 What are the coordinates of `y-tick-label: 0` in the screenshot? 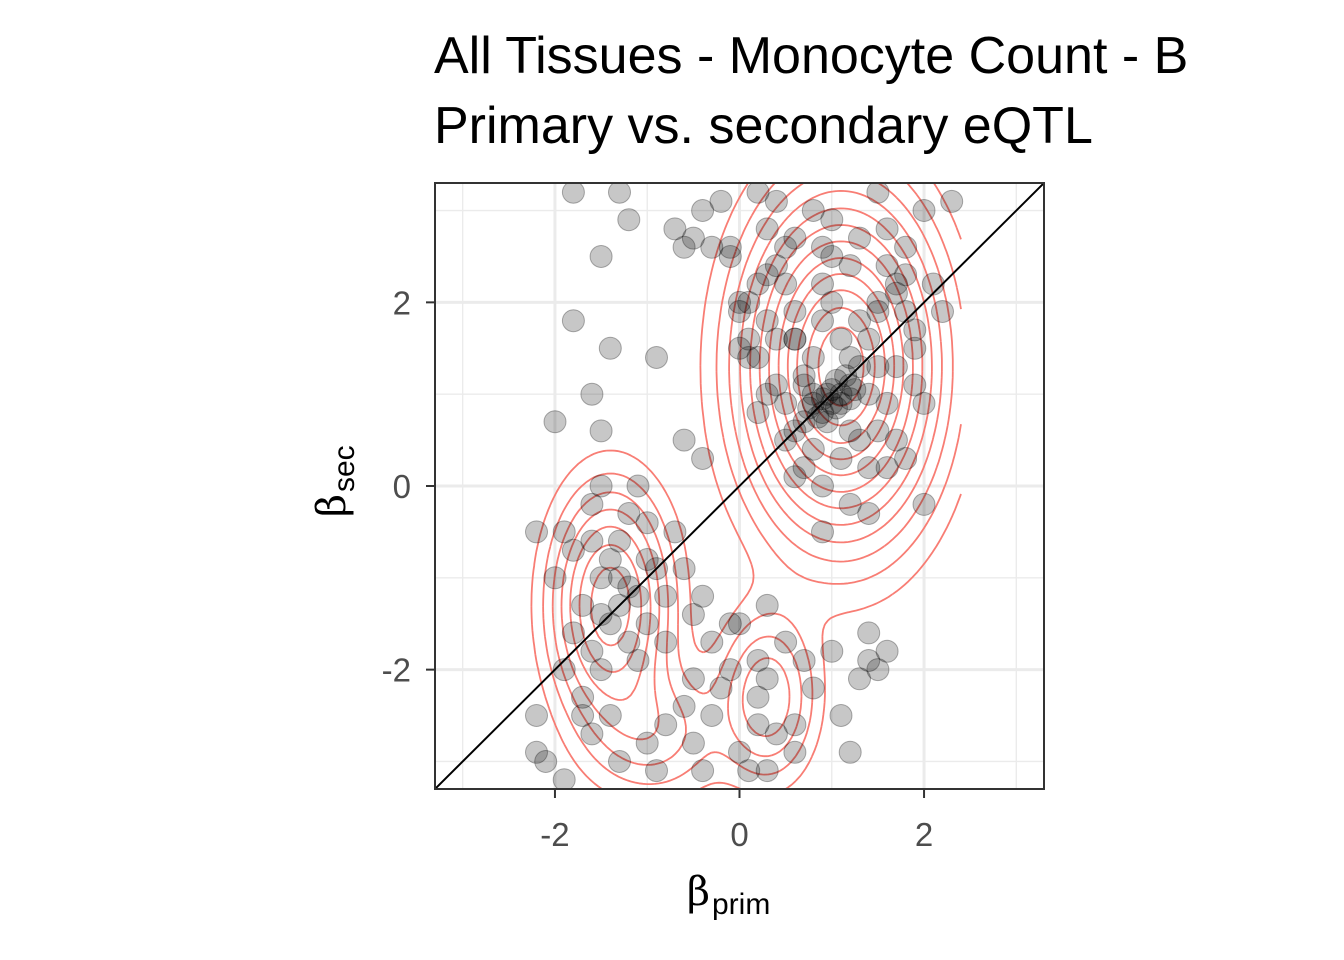 It's located at (402, 486).